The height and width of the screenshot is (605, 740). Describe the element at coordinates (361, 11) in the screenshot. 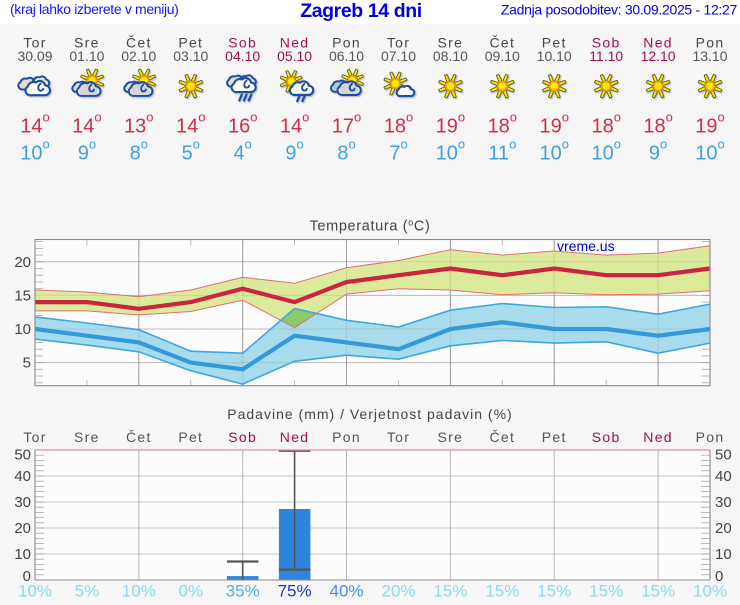

I see `svg-text: Zagreb 14 dni` at that location.